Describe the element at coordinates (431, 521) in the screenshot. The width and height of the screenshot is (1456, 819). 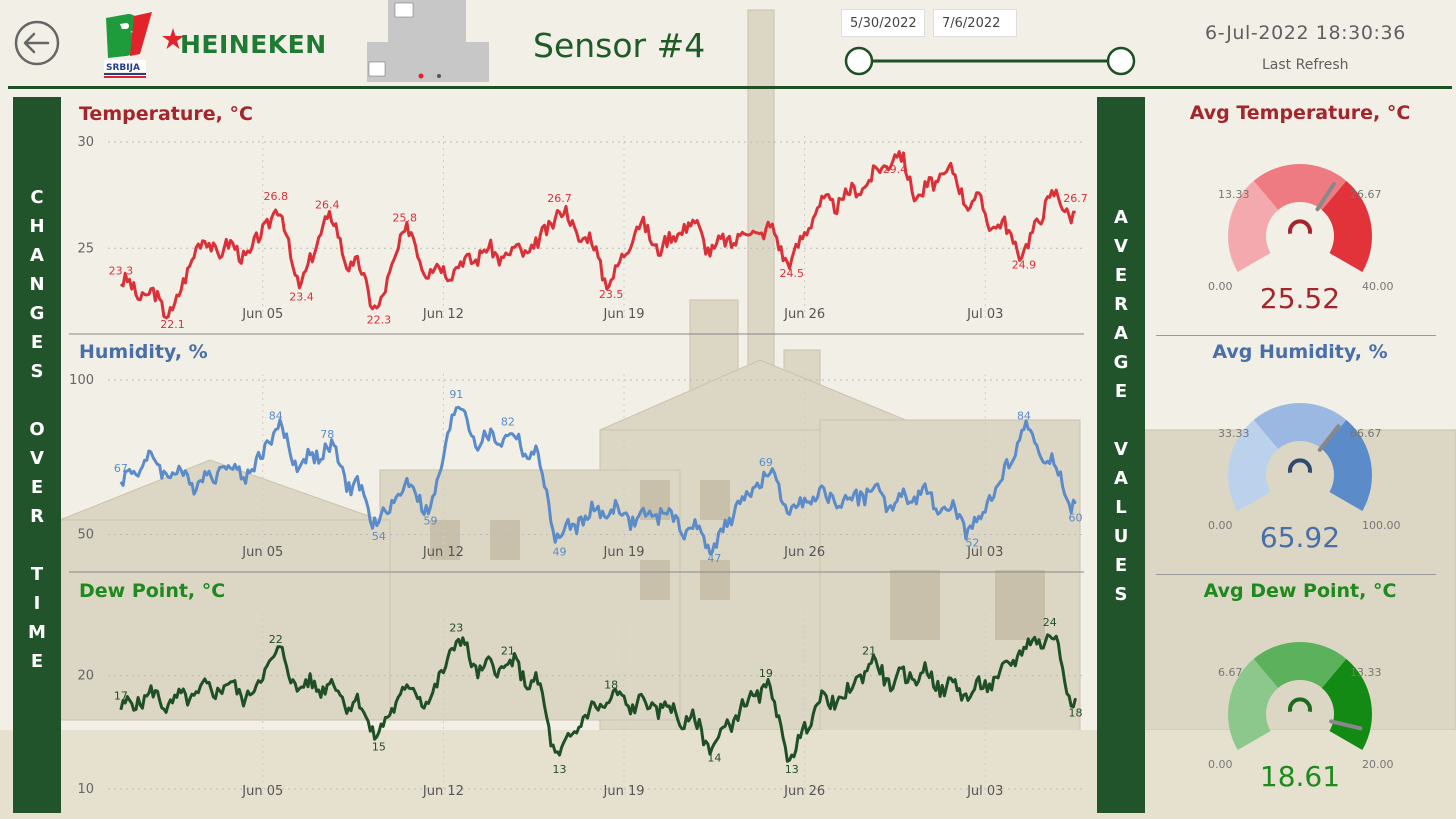
I see `humidity-data-label: 59` at that location.